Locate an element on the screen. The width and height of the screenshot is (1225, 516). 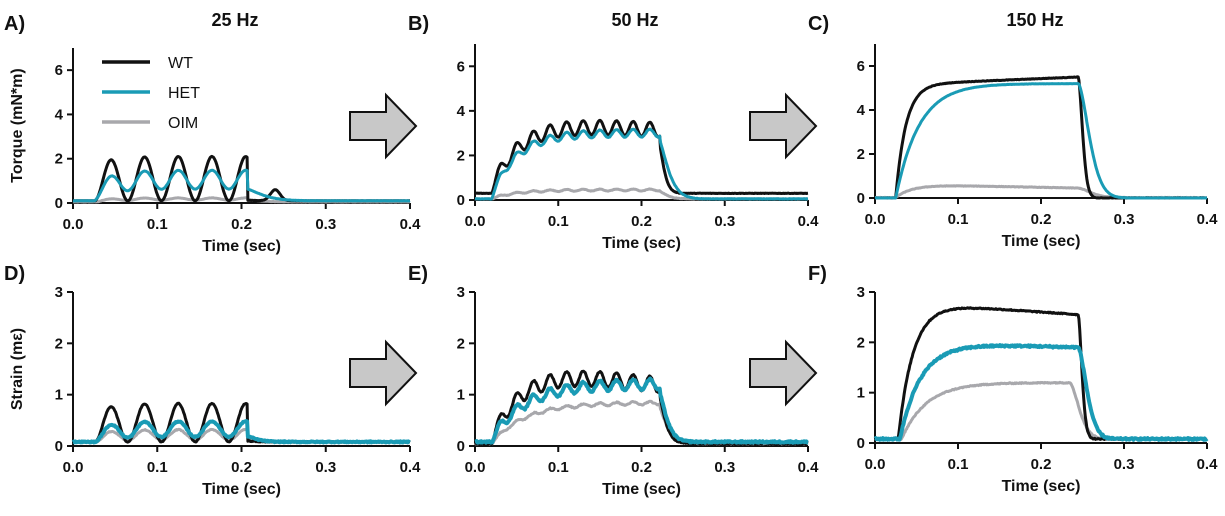
panel-letter: C) is located at coordinates (818, 24).